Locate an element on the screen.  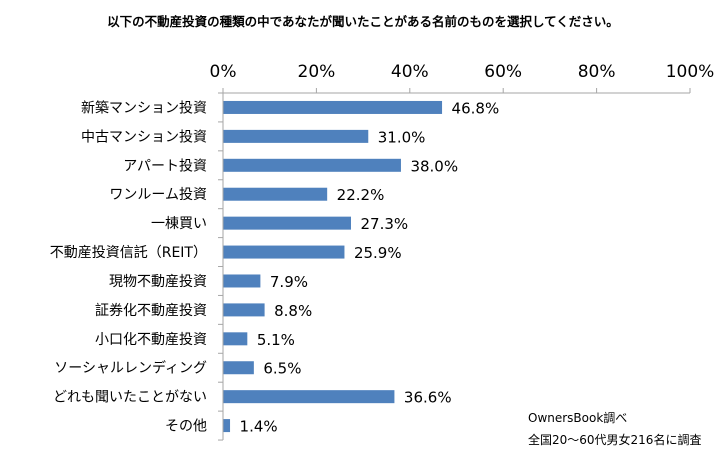
data-label: 31.0% is located at coordinates (402, 137).